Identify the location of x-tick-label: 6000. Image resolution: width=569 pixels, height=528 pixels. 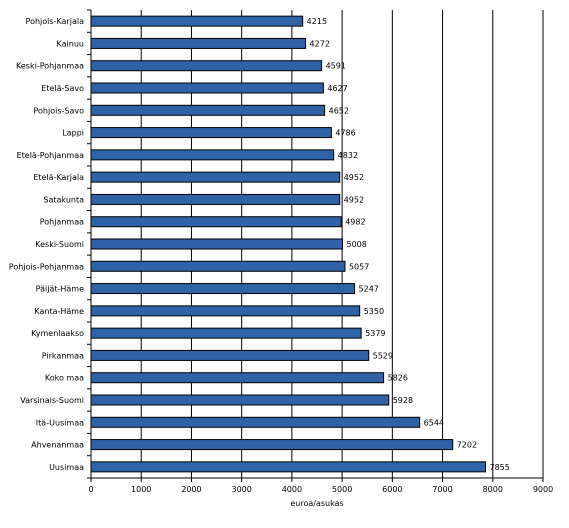
(392, 489).